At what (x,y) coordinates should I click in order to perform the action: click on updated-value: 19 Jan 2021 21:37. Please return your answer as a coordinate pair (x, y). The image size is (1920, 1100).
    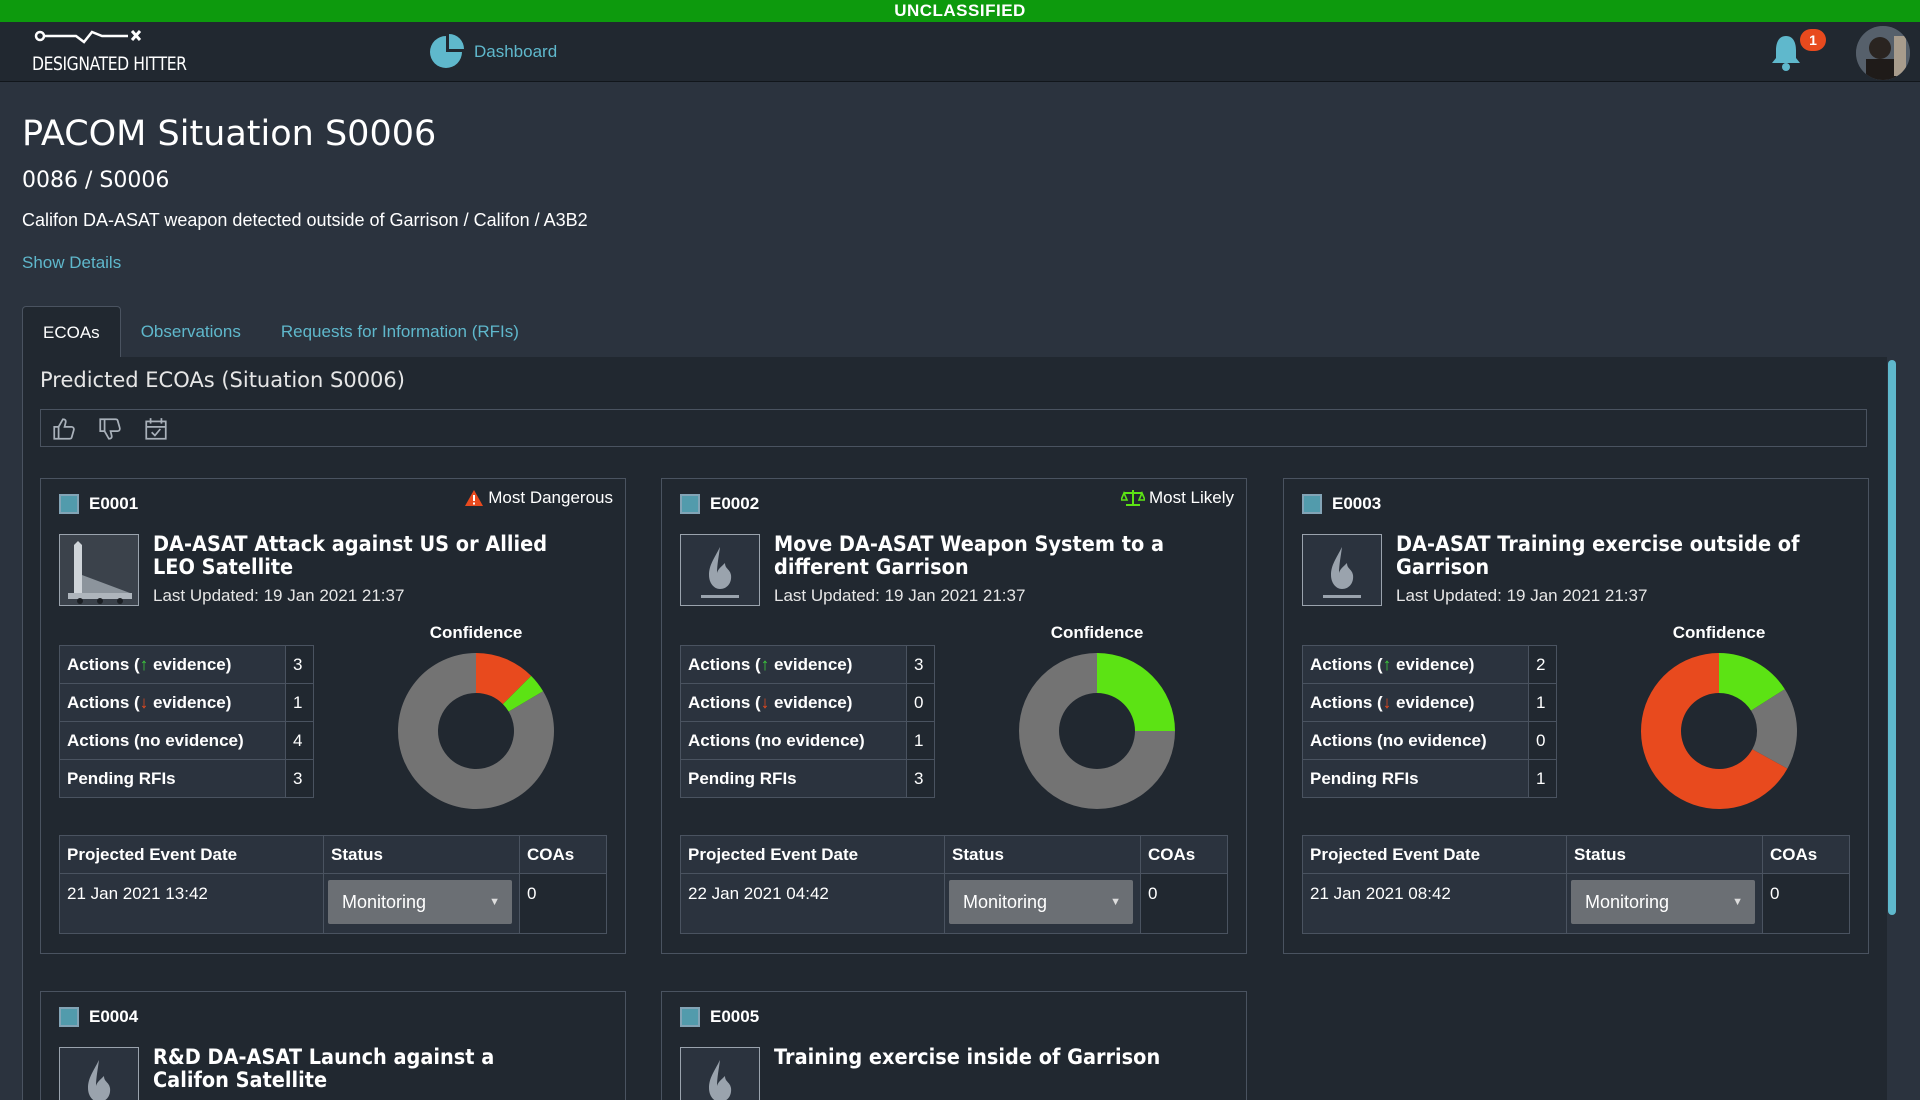
    Looking at the image, I should click on (955, 595).